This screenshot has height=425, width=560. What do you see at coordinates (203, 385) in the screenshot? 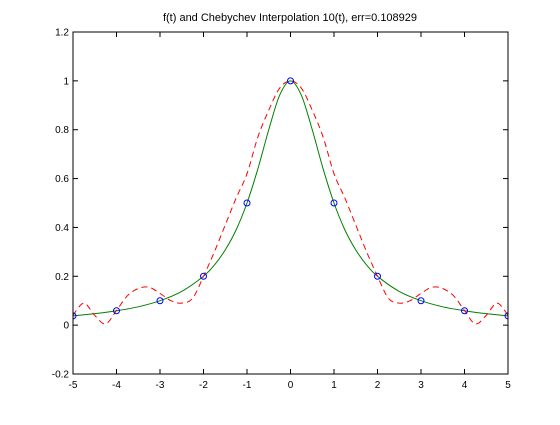
I see `x-tick-label: -2` at bounding box center [203, 385].